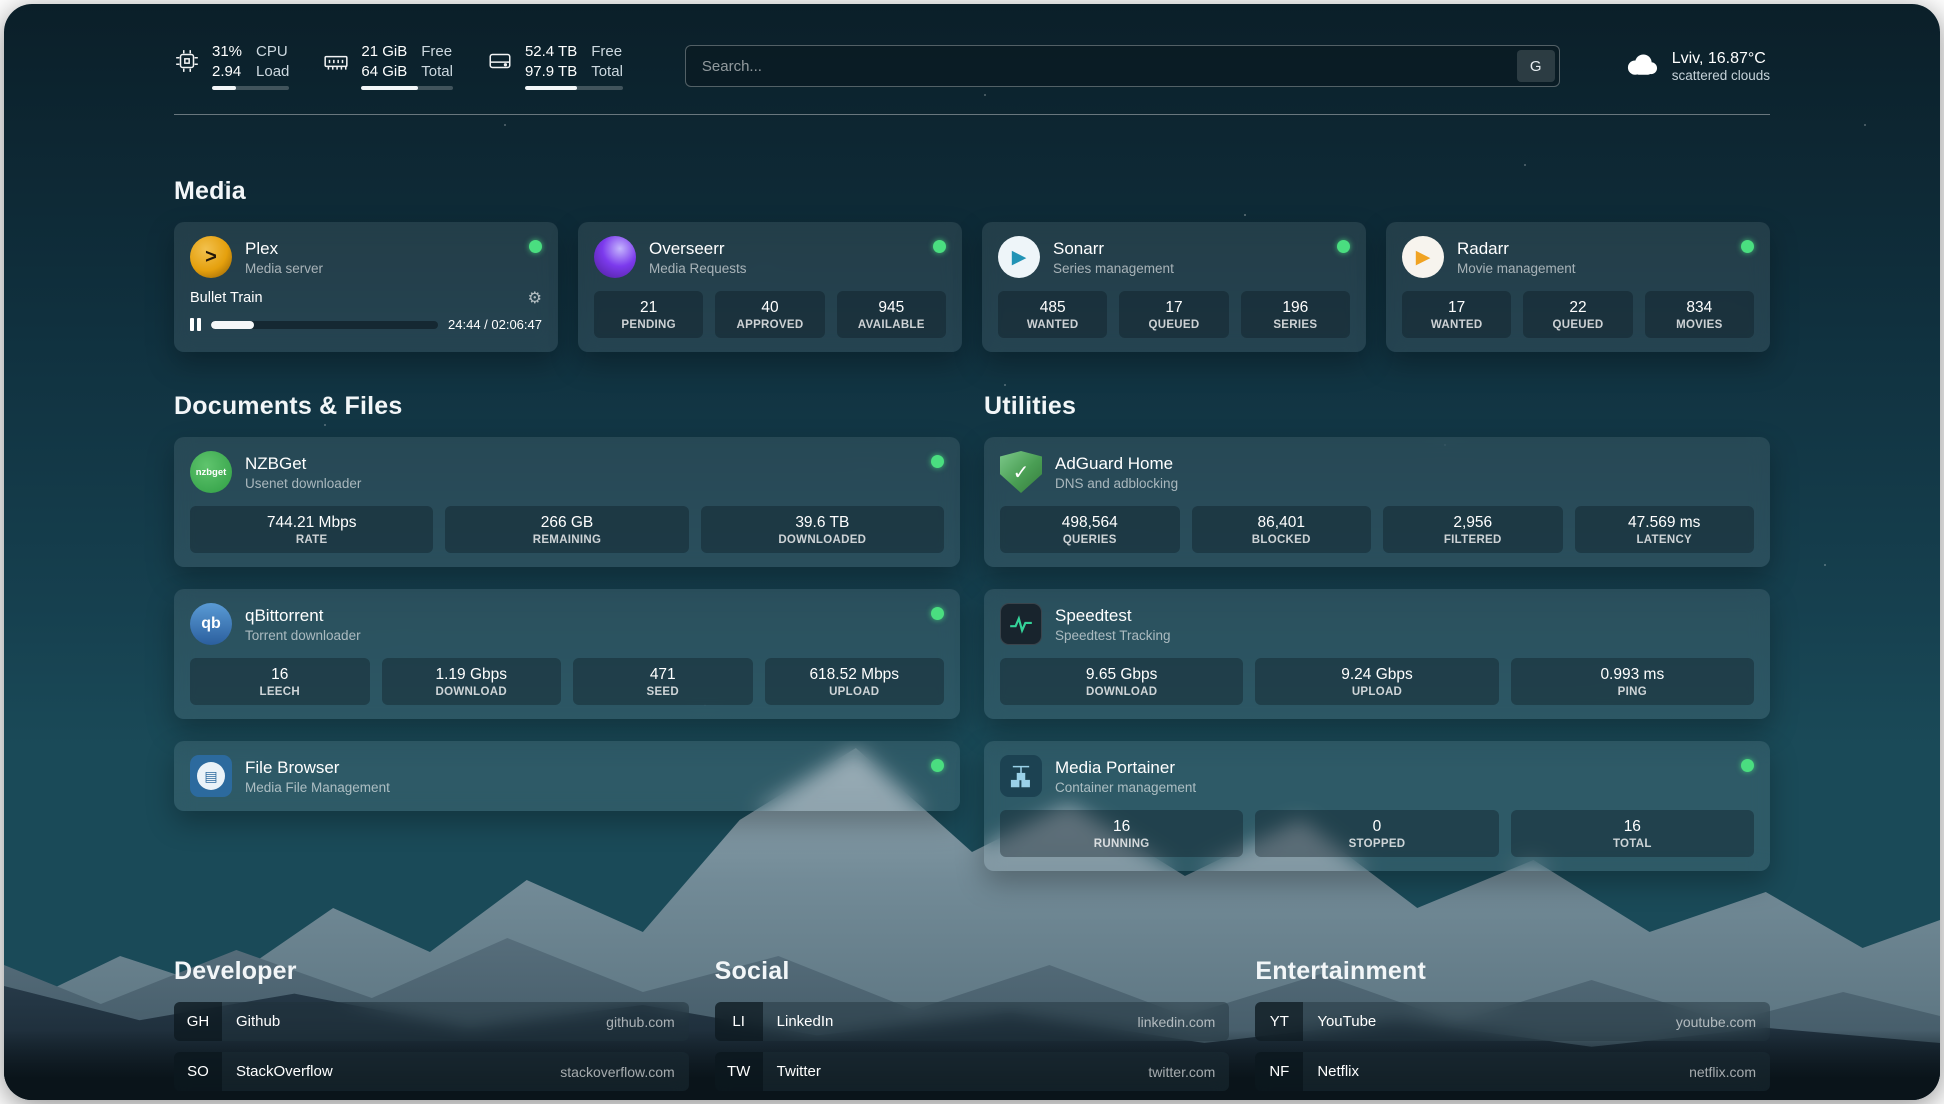  Describe the element at coordinates (663, 692) in the screenshot. I see `stat-label: SEED` at that location.